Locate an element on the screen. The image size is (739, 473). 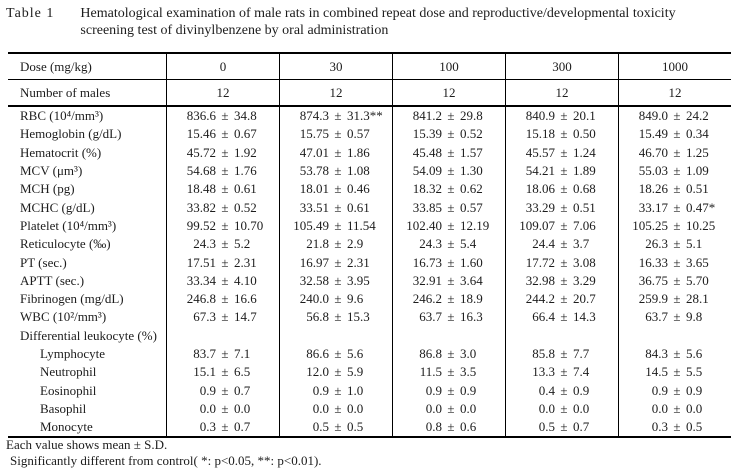
sd-value: 15.3 is located at coordinates (358, 317).